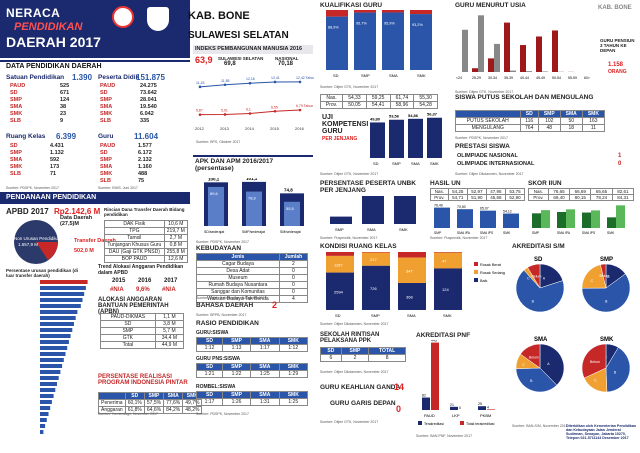 The height and width of the screenshot is (453, 640). Describe the element at coordinates (209, 395) in the screenshot. I see `table-cell: SD` at that location.